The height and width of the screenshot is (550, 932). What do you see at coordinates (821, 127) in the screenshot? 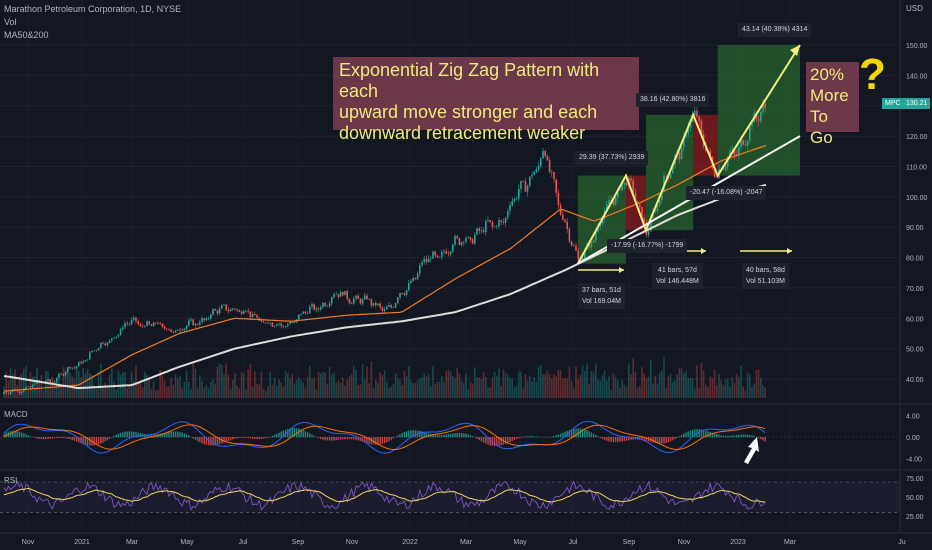
I see `annotation-line: To Go` at bounding box center [821, 127].